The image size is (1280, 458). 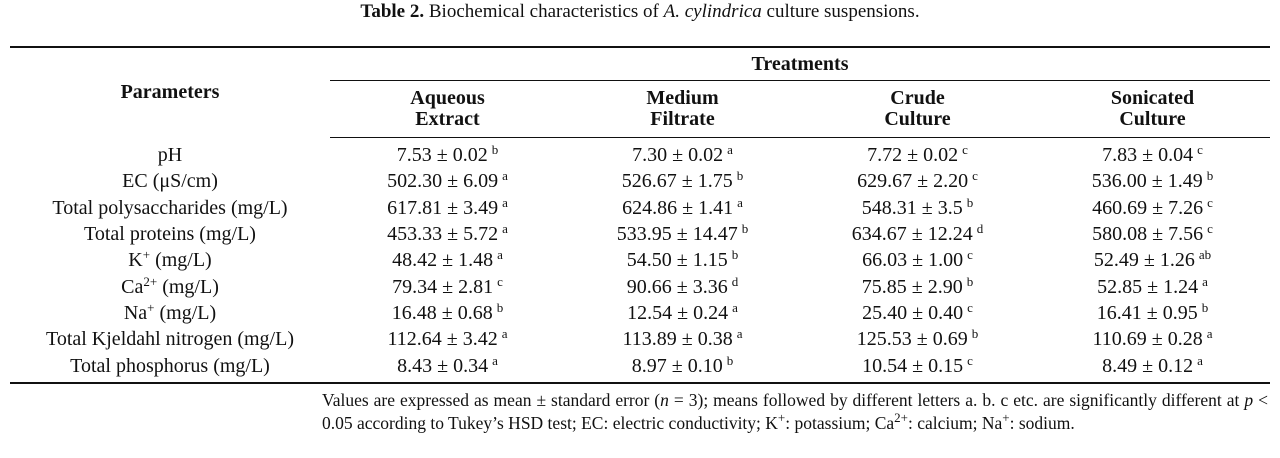 What do you see at coordinates (917, 286) in the screenshot?
I see `table-cell: 75.85 ± 2.90 b` at bounding box center [917, 286].